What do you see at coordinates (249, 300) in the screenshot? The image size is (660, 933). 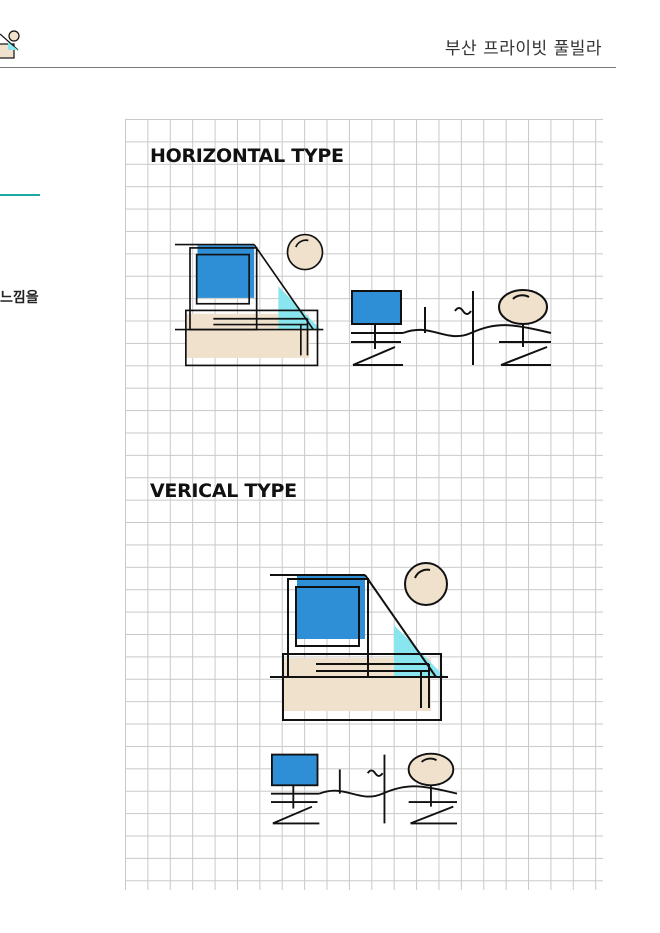 I see `horizontal-symbol-mark-icon` at bounding box center [249, 300].